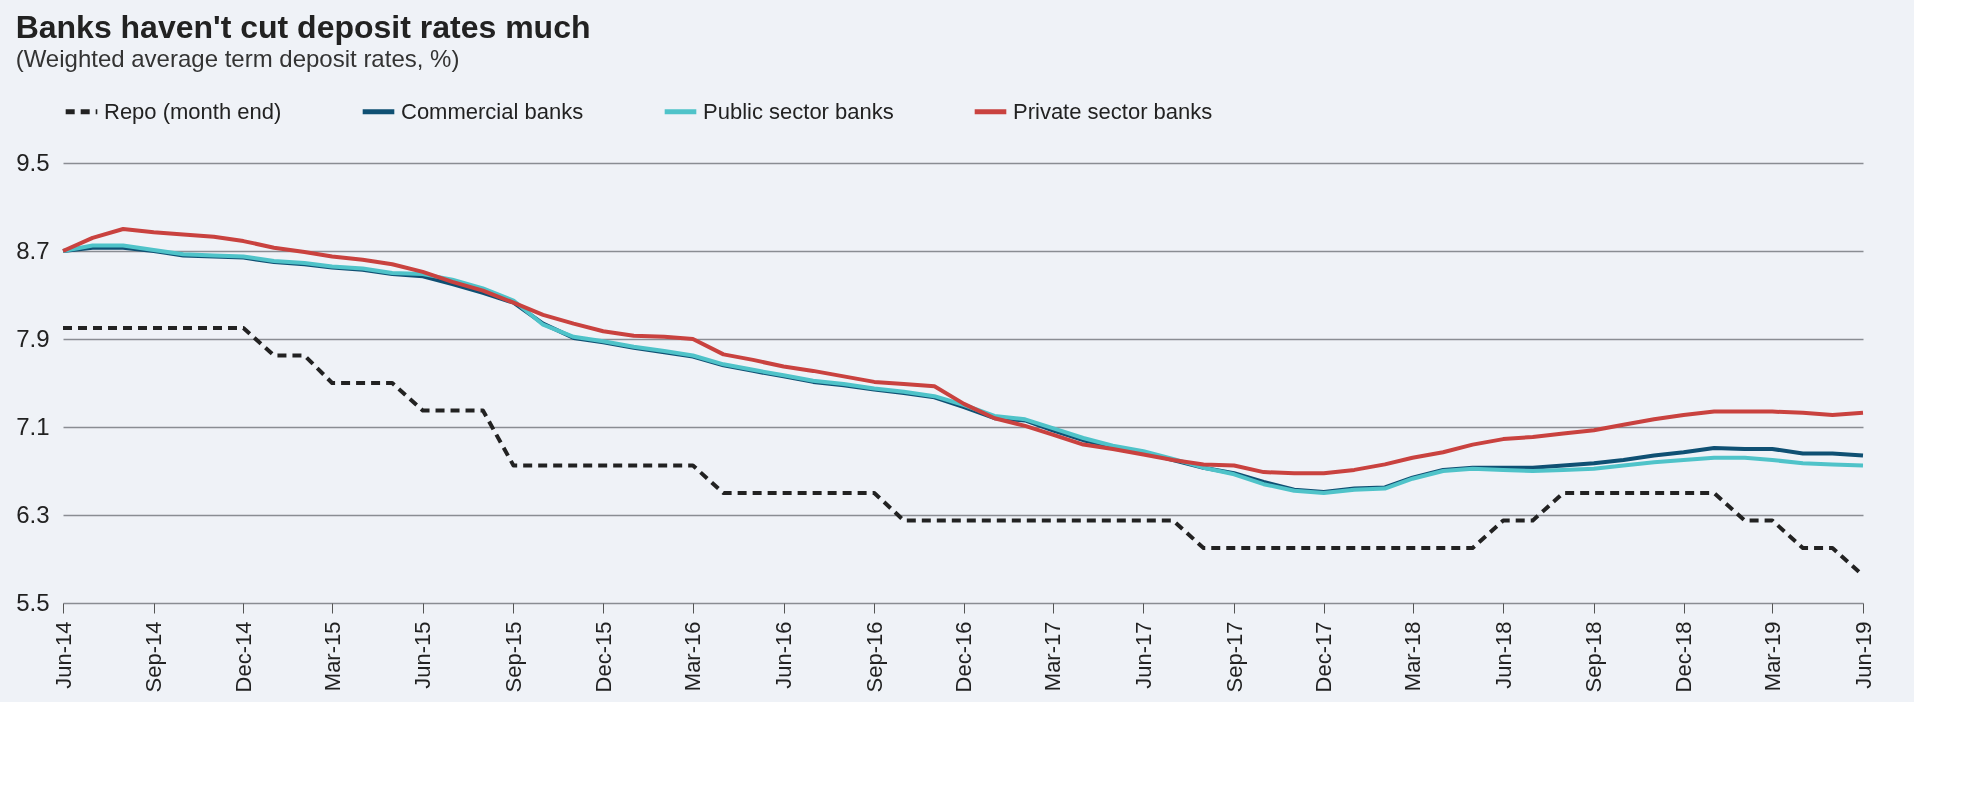  I want to click on y-tick-label: 8.7, so click(33, 250).